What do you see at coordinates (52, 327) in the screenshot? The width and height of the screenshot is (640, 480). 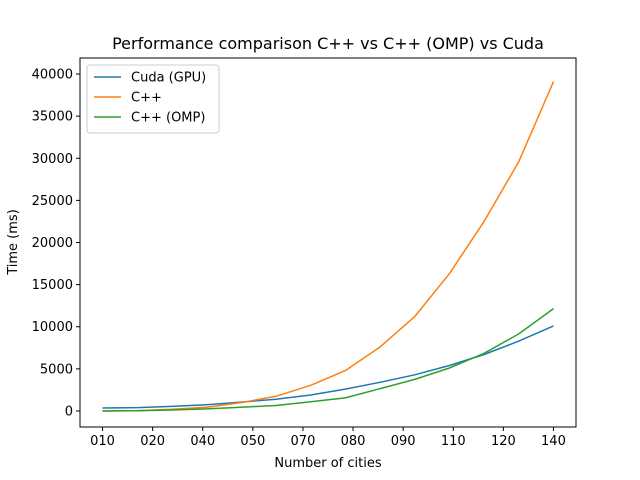 I see `y-tick-label: 10000` at bounding box center [52, 327].